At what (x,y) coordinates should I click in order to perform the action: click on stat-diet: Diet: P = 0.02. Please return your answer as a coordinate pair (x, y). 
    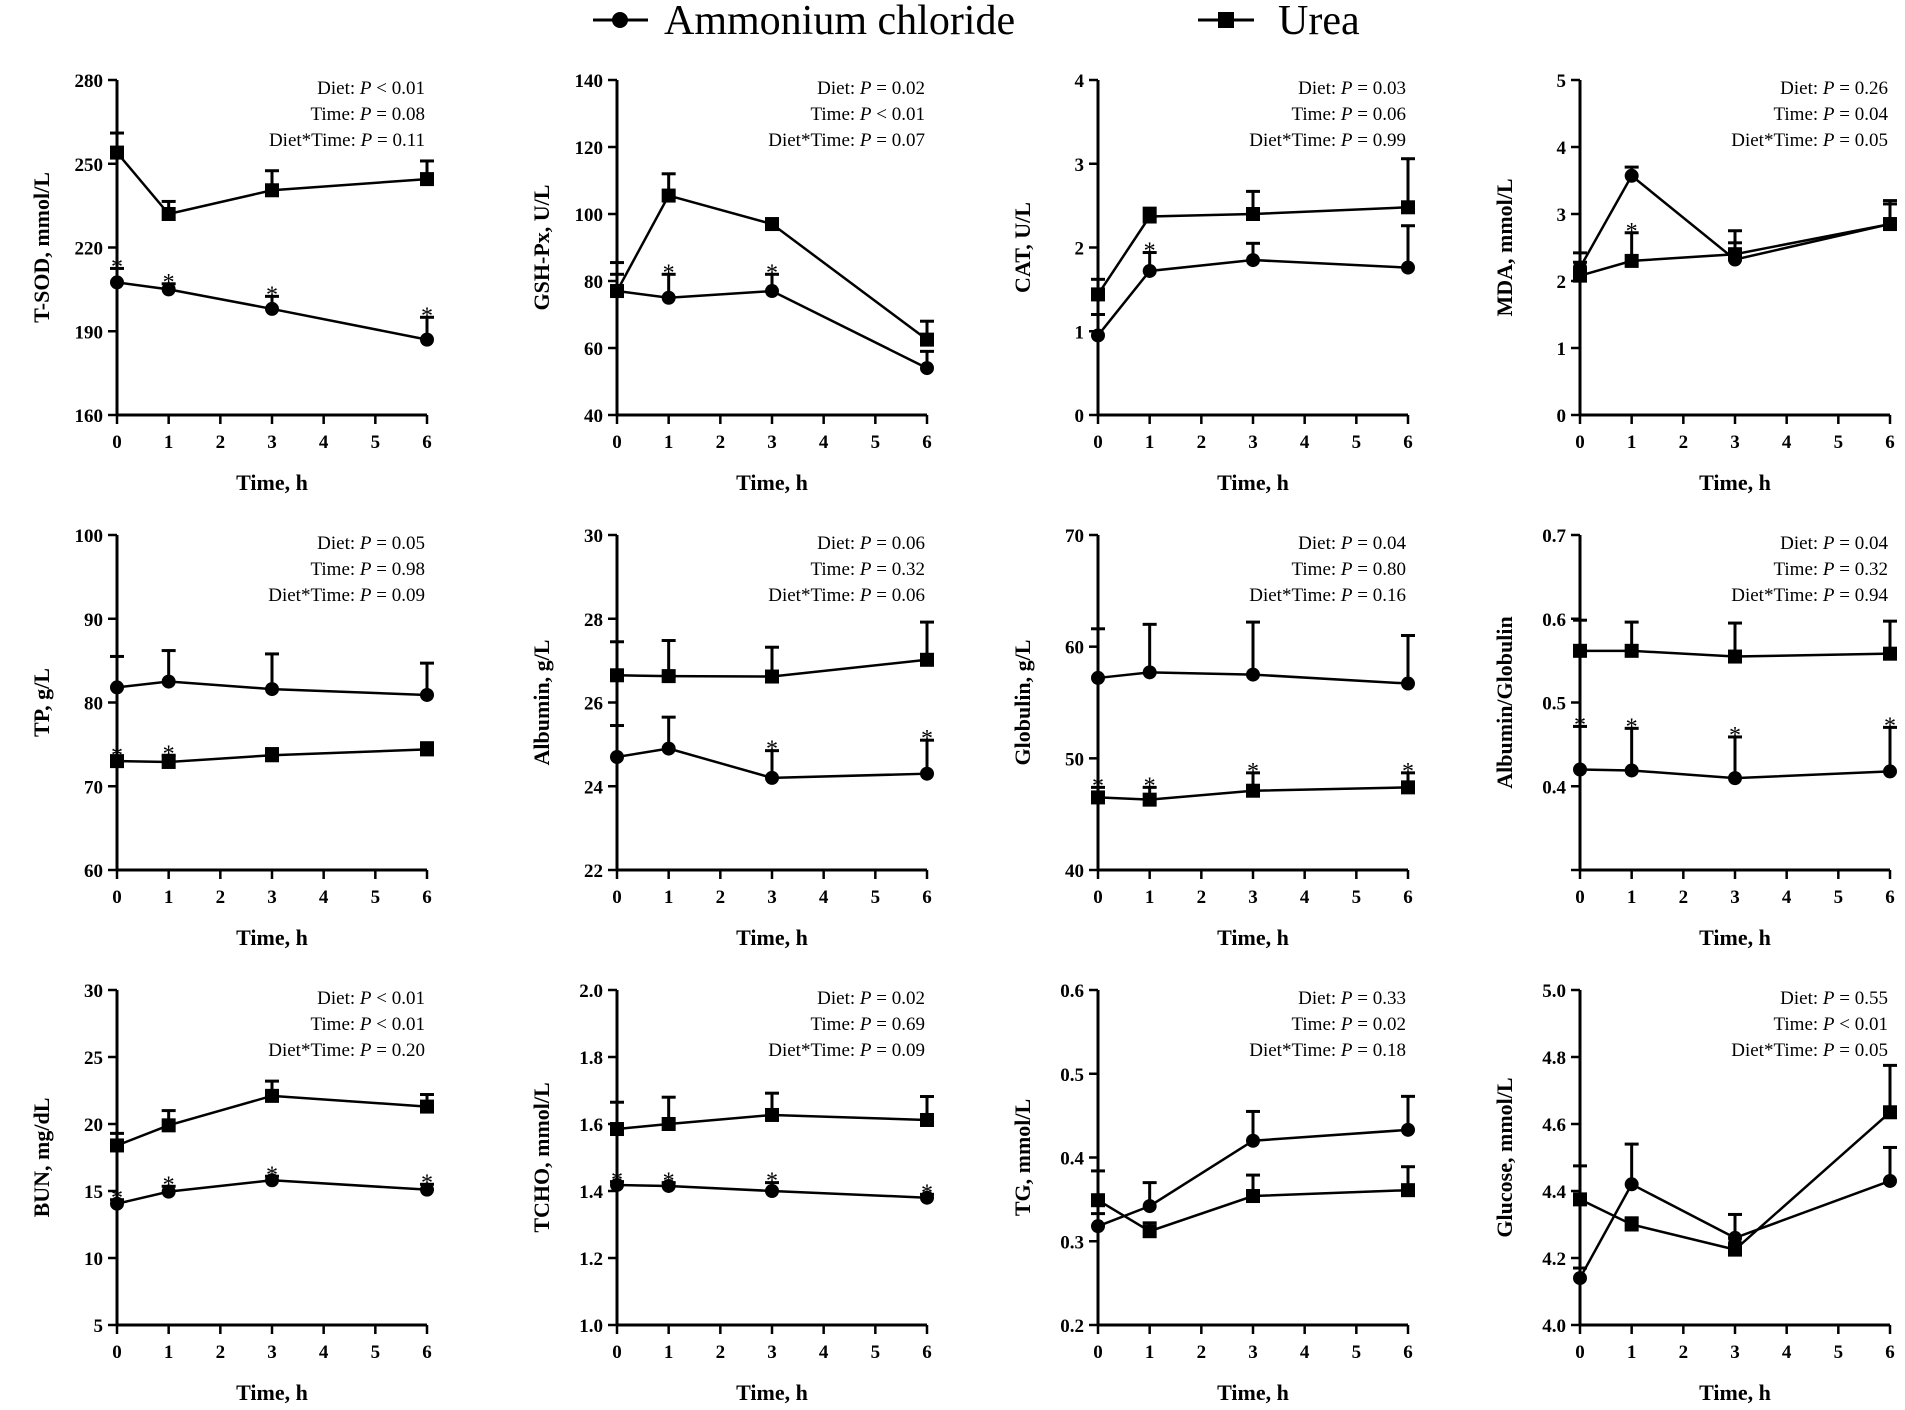
    Looking at the image, I should click on (871, 998).